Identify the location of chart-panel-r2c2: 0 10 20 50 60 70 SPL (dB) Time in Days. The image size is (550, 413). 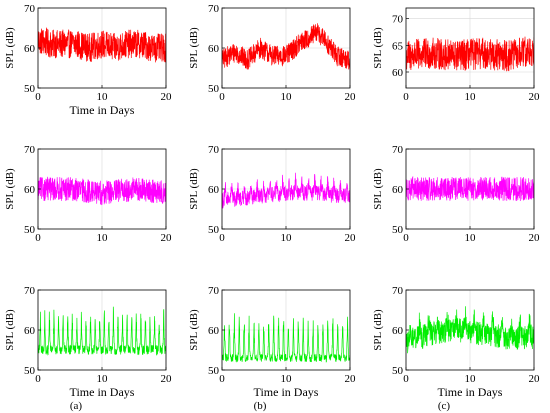
(456, 342).